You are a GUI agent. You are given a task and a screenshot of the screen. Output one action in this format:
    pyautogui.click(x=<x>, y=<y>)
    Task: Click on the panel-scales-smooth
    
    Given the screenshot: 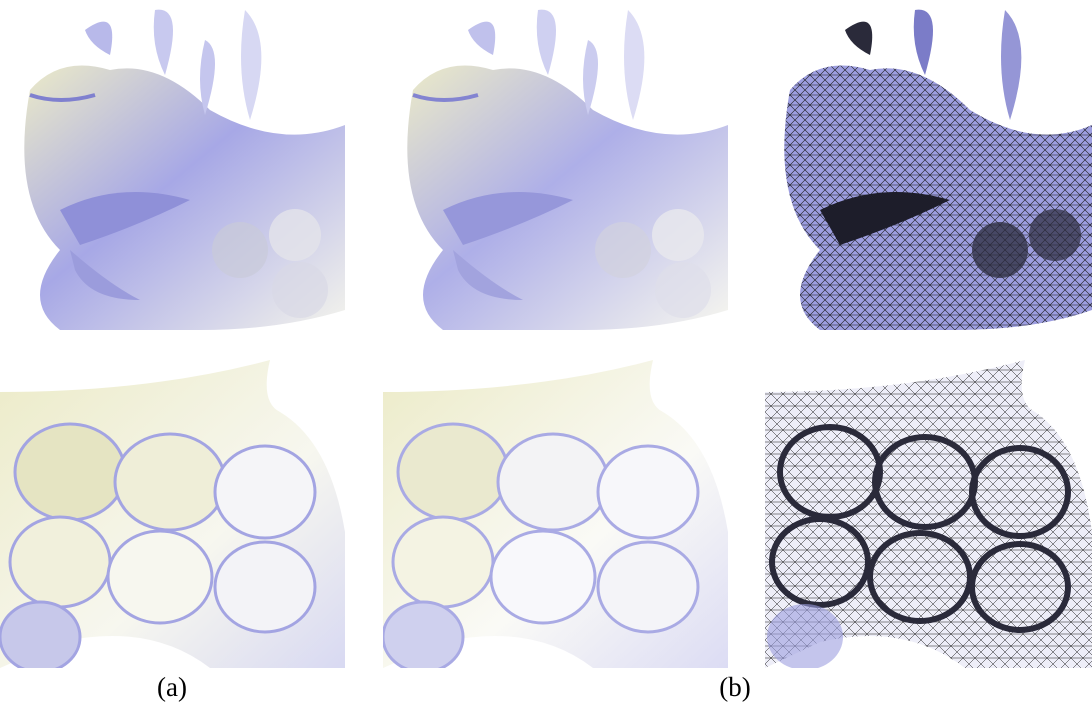 What is the action you would take?
    pyautogui.click(x=172, y=510)
    